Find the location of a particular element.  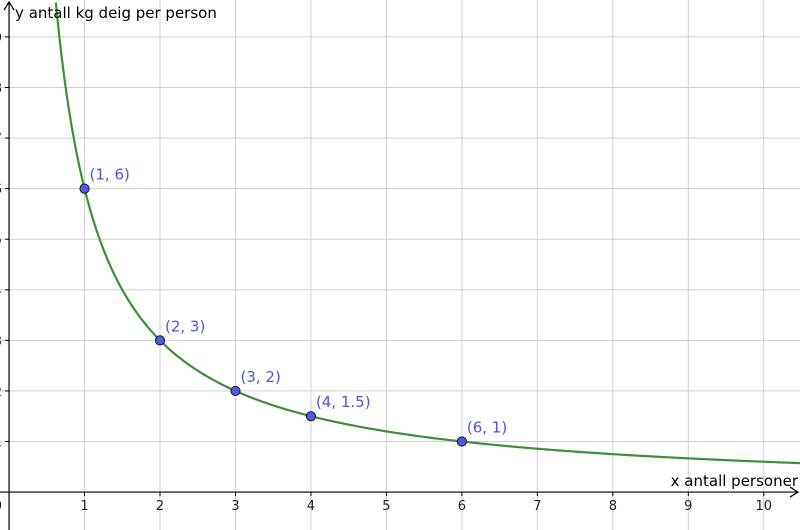

y-tick-label: 3 is located at coordinates (1, 341).